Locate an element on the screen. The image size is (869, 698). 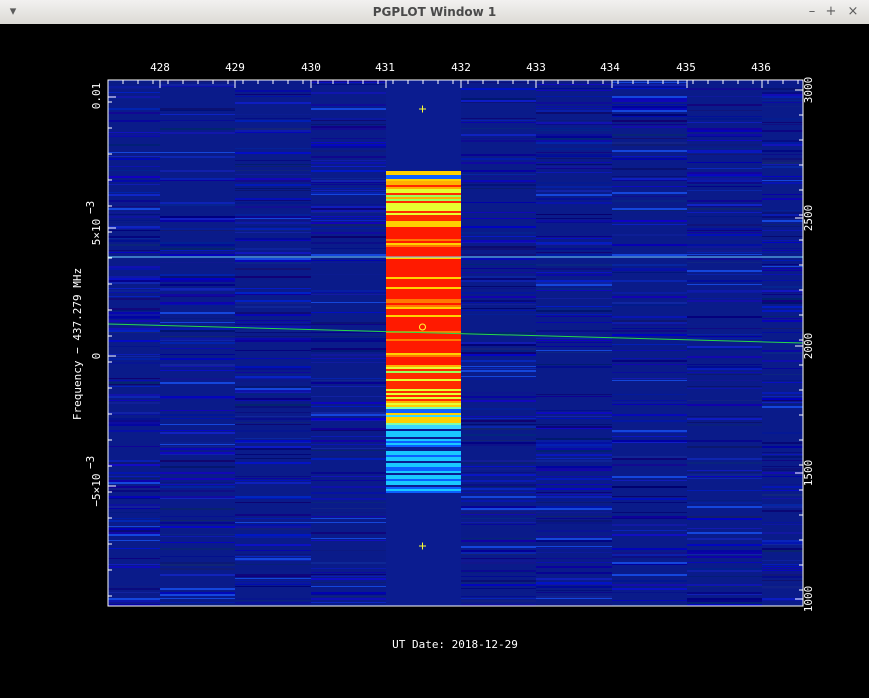
plus-marker-bottom is located at coordinates (422, 546).